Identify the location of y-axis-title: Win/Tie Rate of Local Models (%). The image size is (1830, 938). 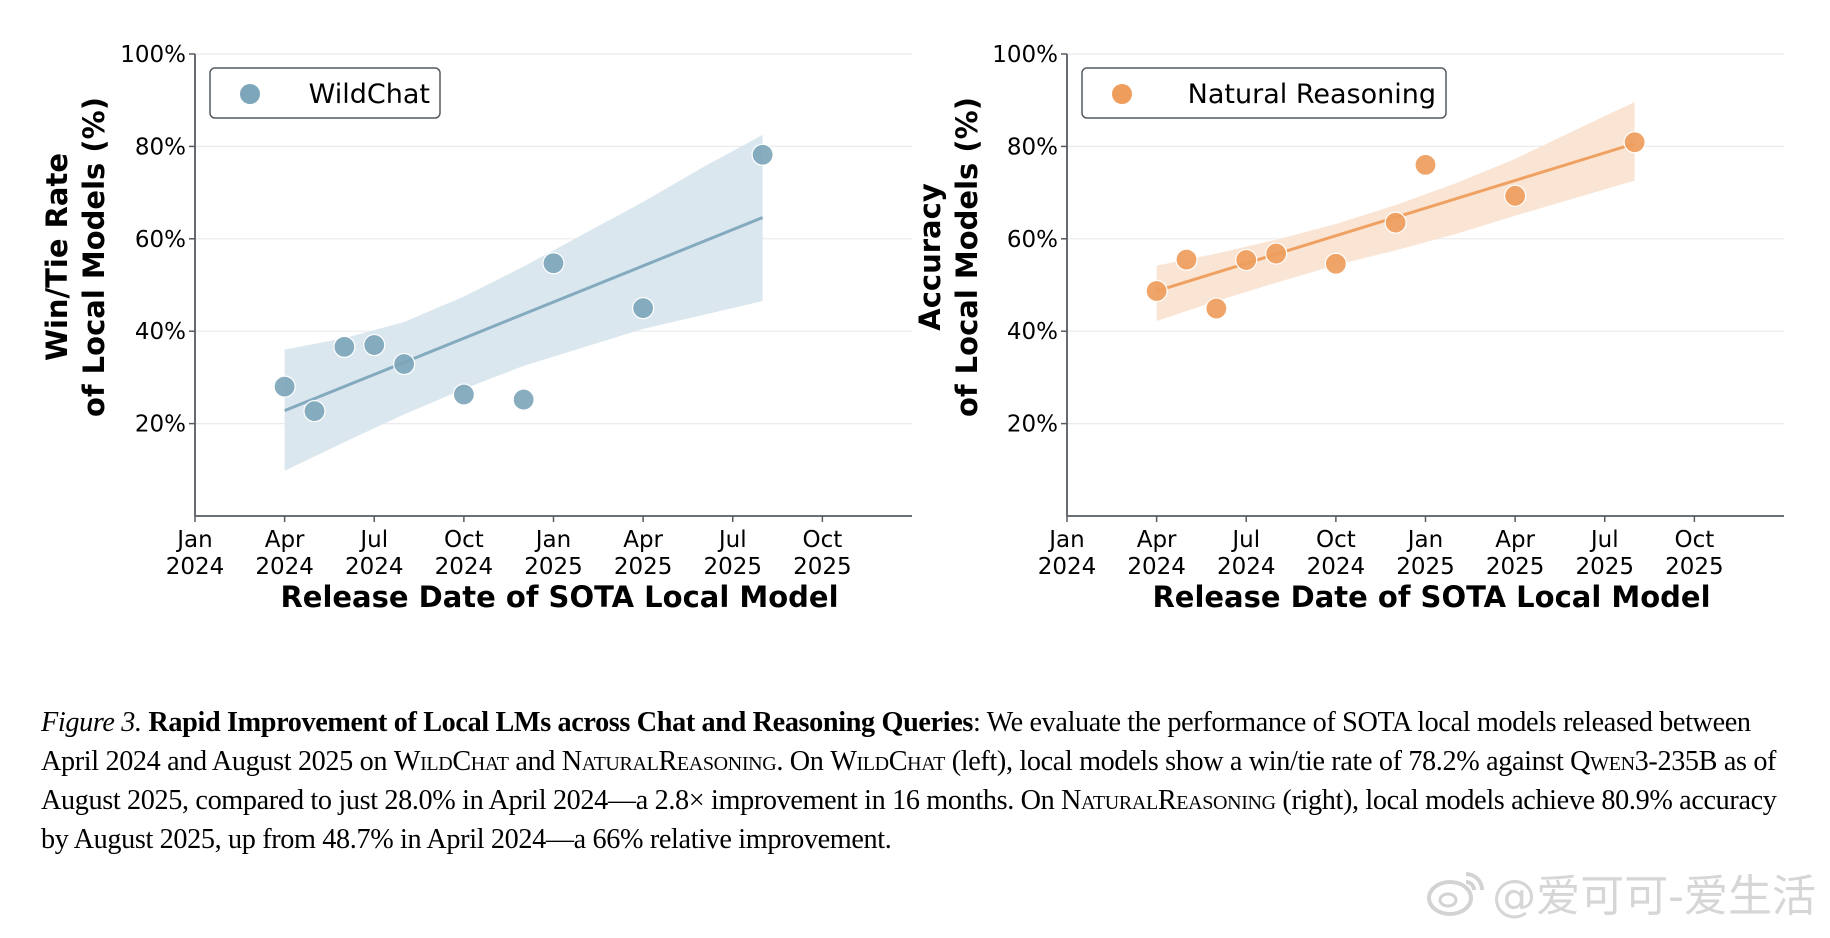
(75, 257).